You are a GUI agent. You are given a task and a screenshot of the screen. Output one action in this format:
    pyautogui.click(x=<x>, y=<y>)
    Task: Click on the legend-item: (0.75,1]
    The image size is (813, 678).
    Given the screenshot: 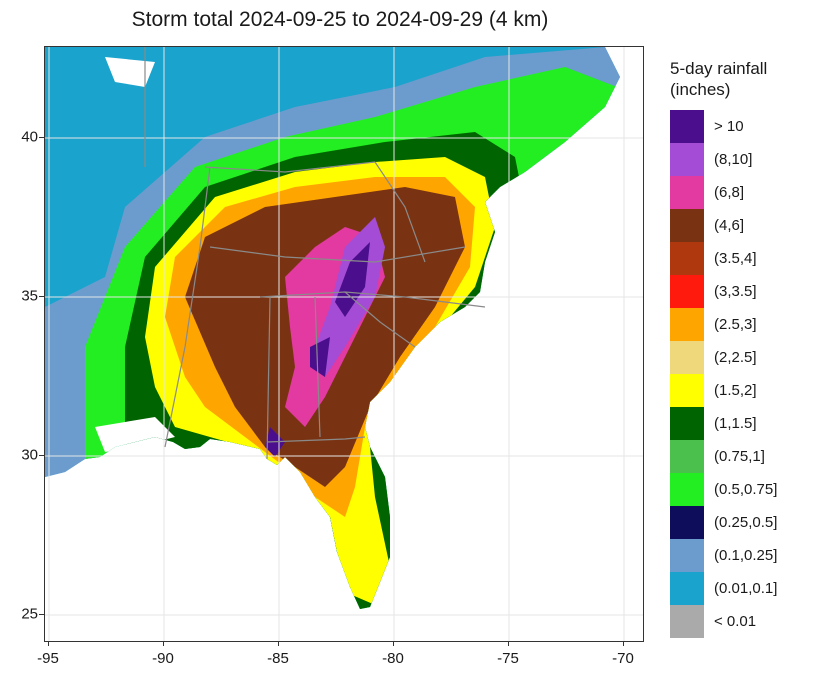 What is the action you would take?
    pyautogui.click(x=723, y=456)
    